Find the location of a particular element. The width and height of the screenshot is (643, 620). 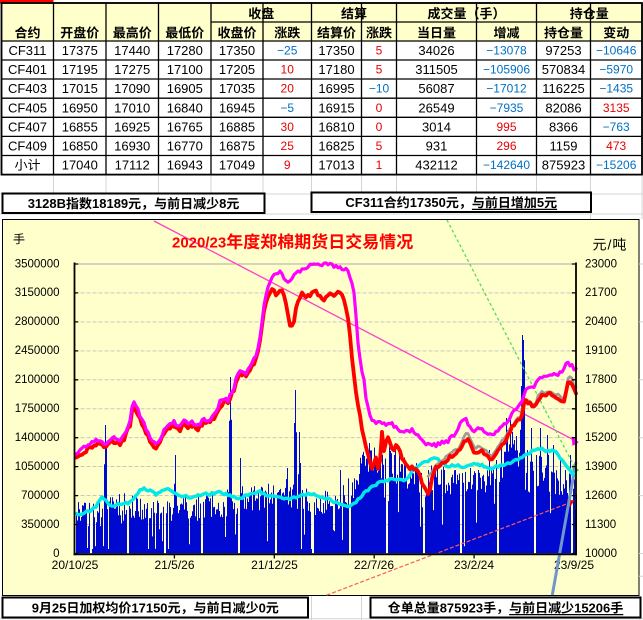

svg-text: 17010 is located at coordinates (132, 107).